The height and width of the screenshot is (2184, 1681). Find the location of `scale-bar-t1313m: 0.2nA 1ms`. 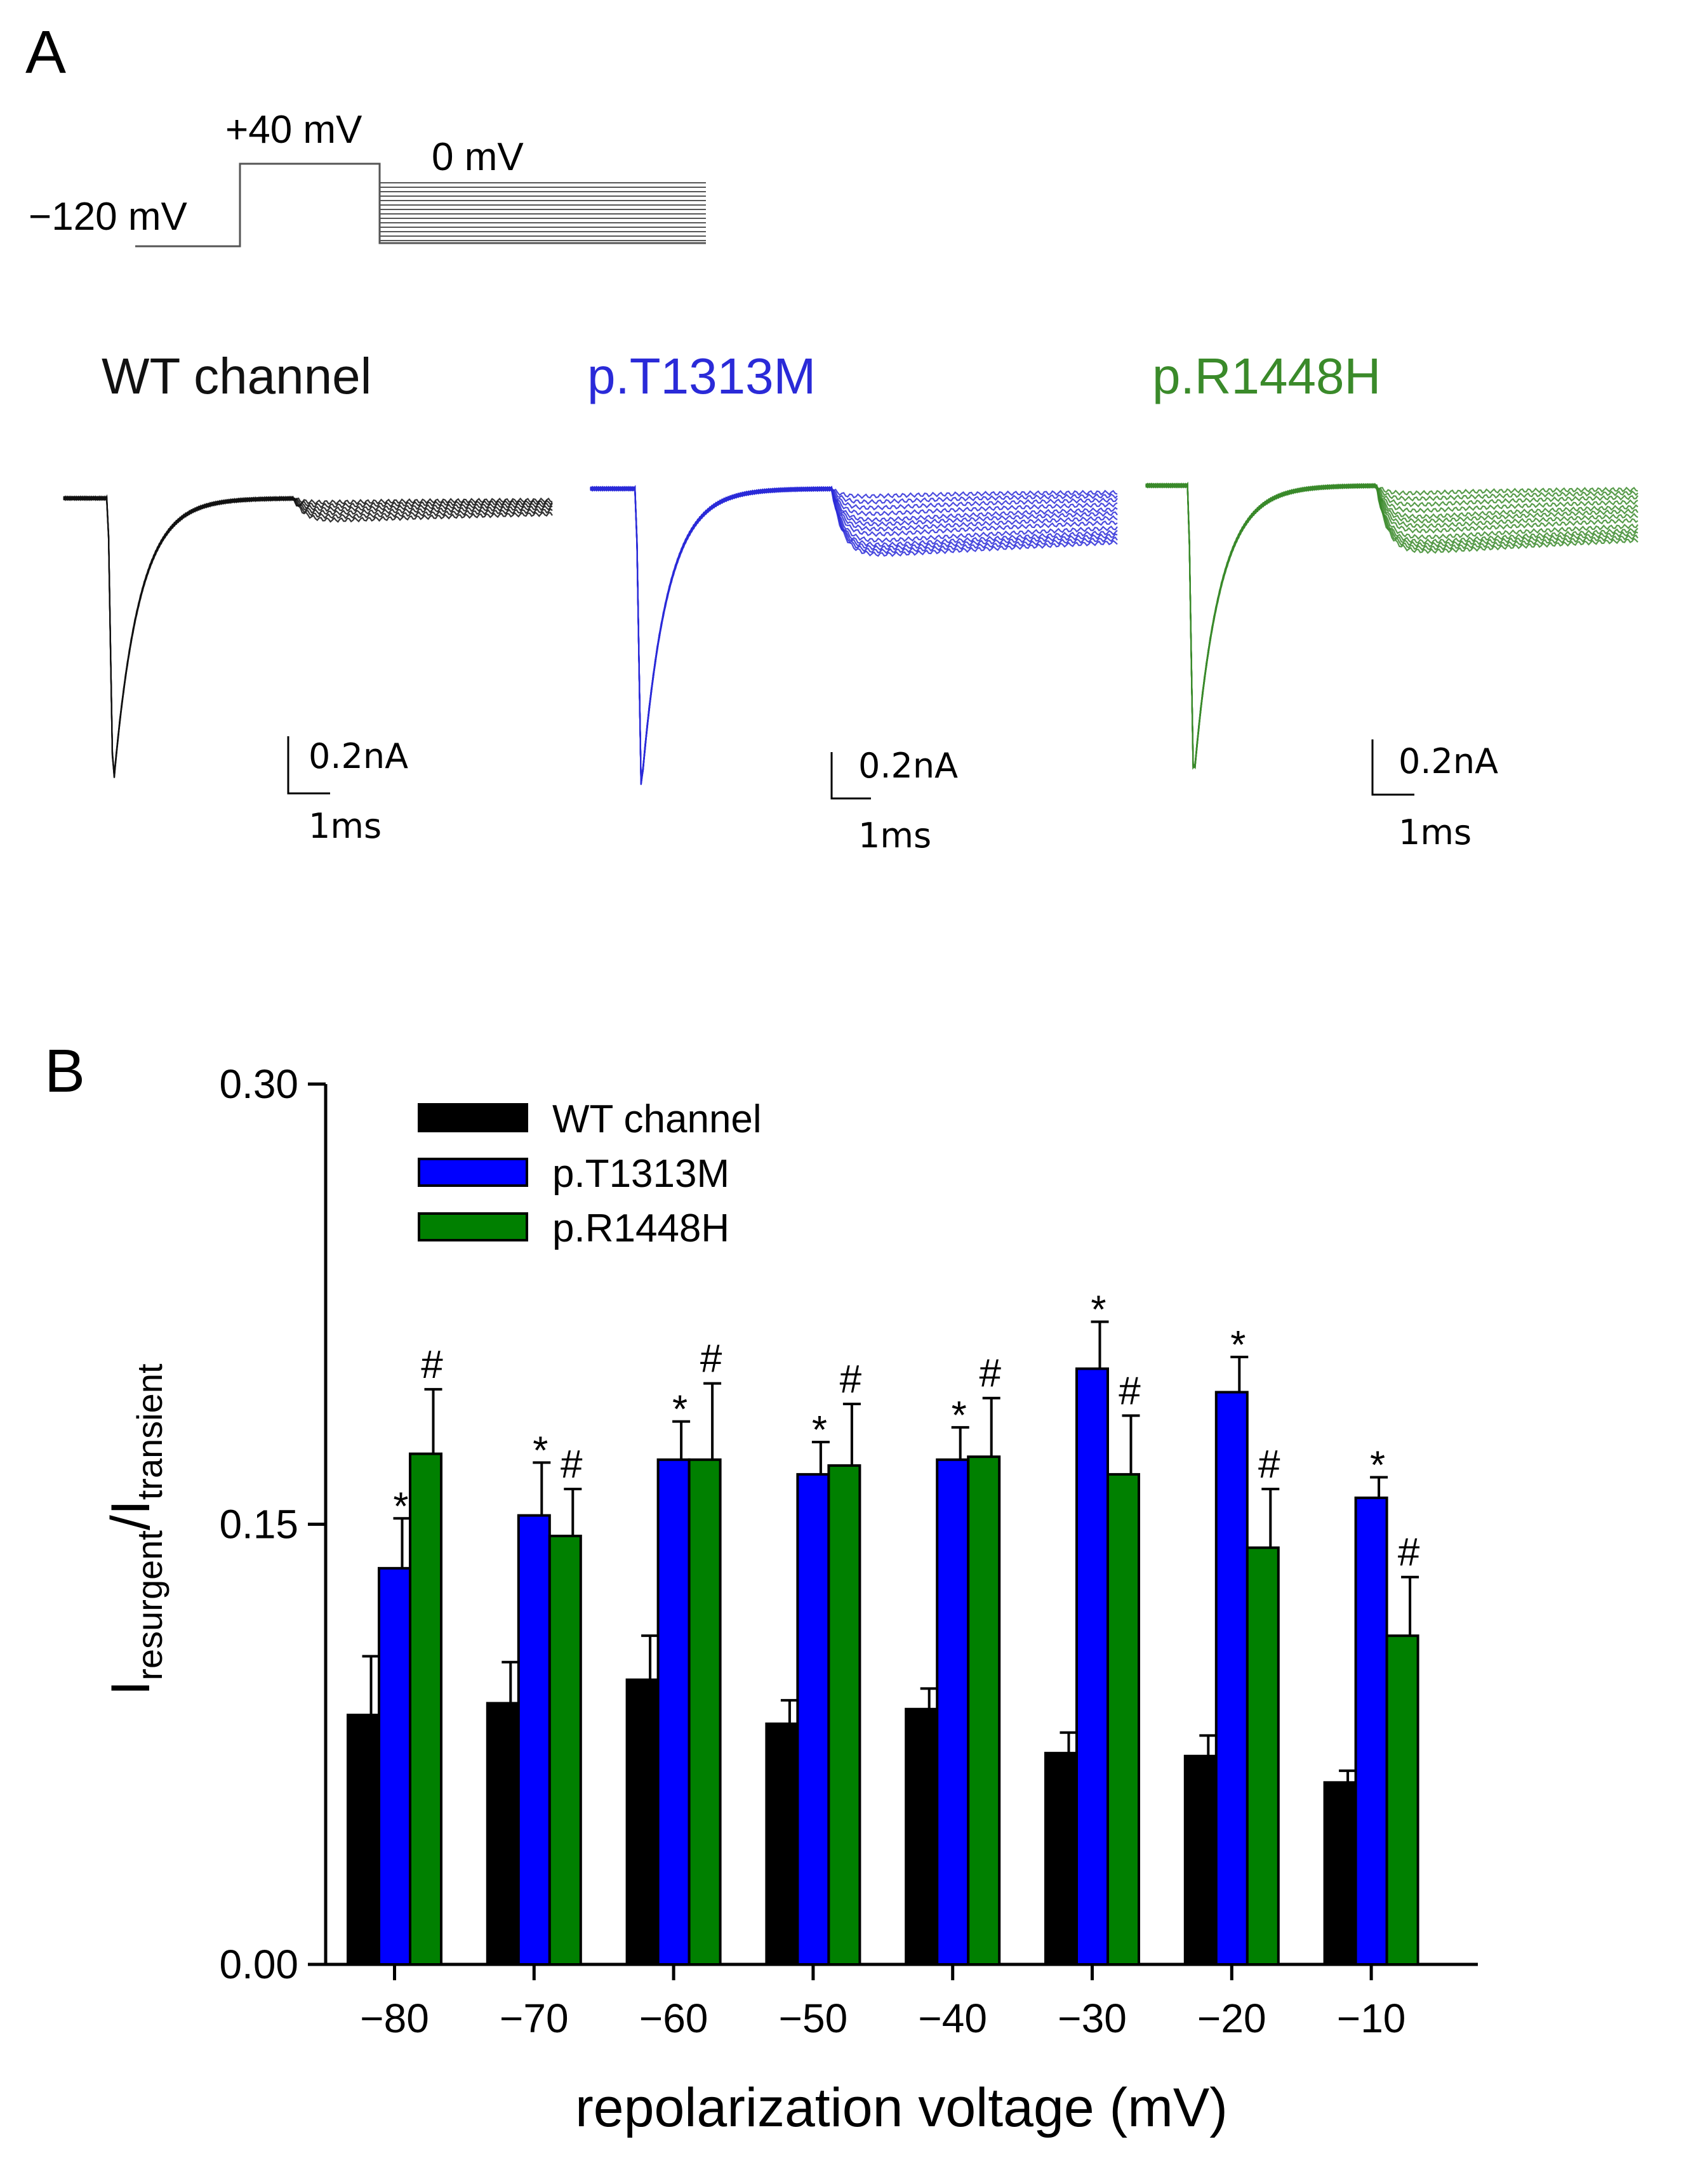

scale-bar-t1313m: 0.2nA 1ms is located at coordinates (894, 801).